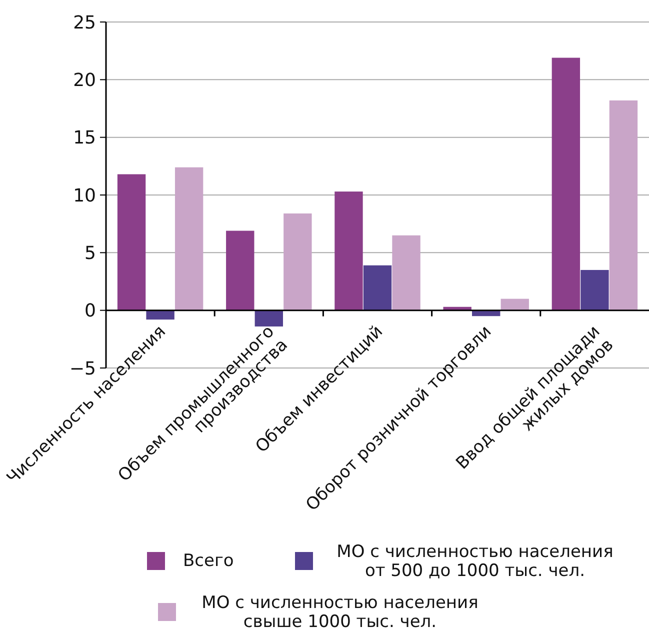  I want to click on y-tick-label: 0, so click(90, 311).